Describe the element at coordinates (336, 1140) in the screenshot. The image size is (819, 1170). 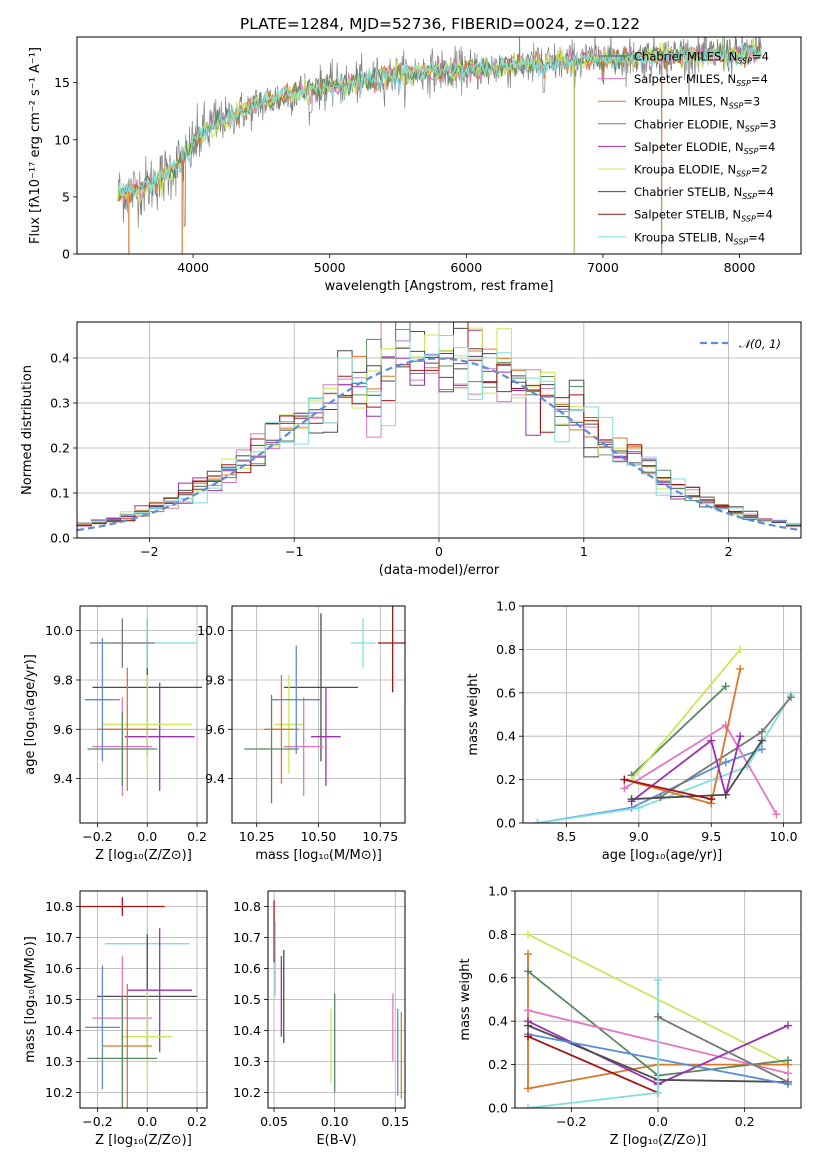
I see `x-axis-label: E(B-V)` at that location.